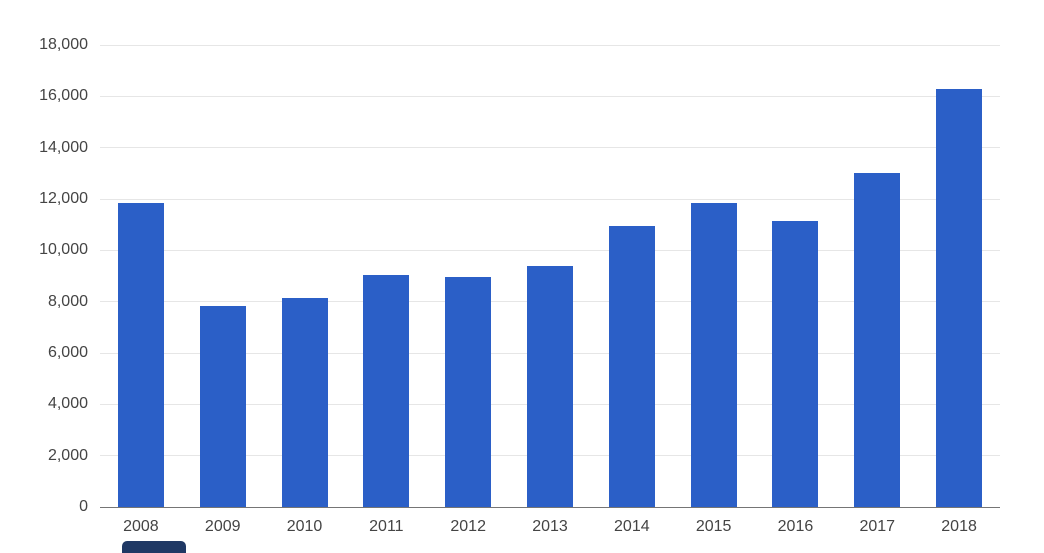  Describe the element at coordinates (632, 526) in the screenshot. I see `x-tick-label: 2014` at that location.